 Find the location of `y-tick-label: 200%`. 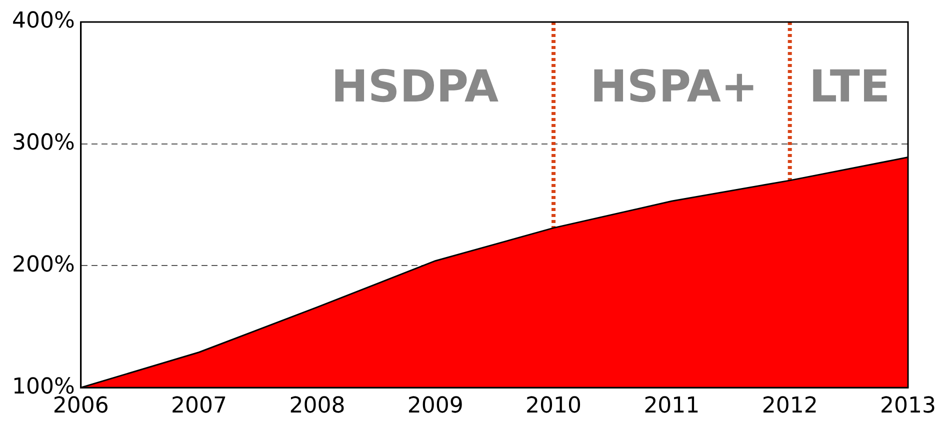

y-tick-label: 200% is located at coordinates (43, 265).